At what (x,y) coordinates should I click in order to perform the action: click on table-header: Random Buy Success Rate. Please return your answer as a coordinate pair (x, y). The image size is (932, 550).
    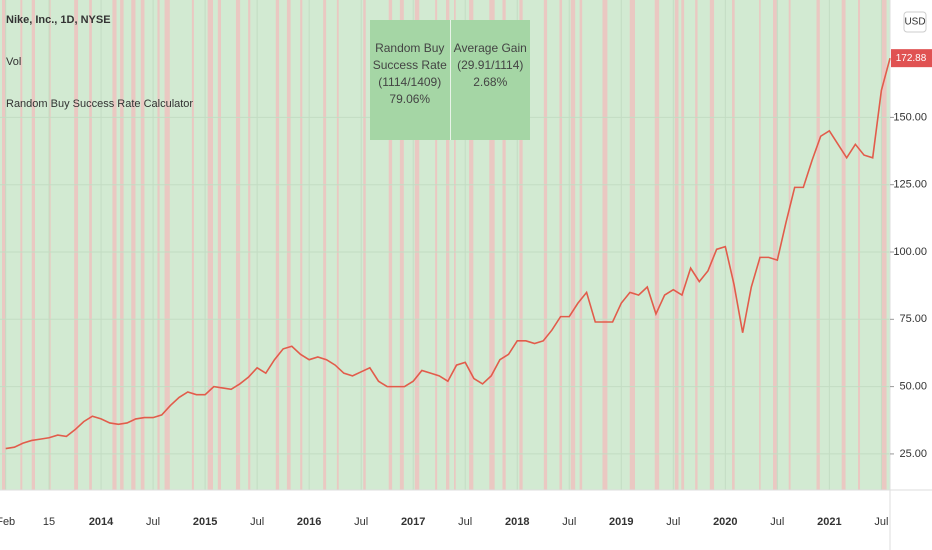
    Looking at the image, I should click on (409, 56).